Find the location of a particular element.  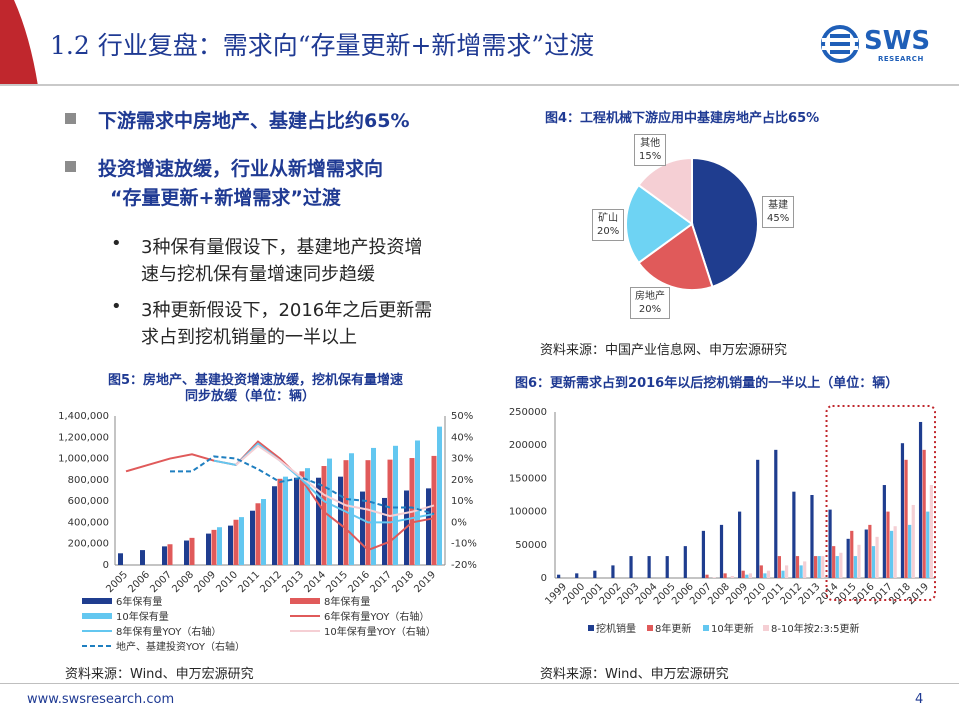

highlight-box is located at coordinates (880, 503).